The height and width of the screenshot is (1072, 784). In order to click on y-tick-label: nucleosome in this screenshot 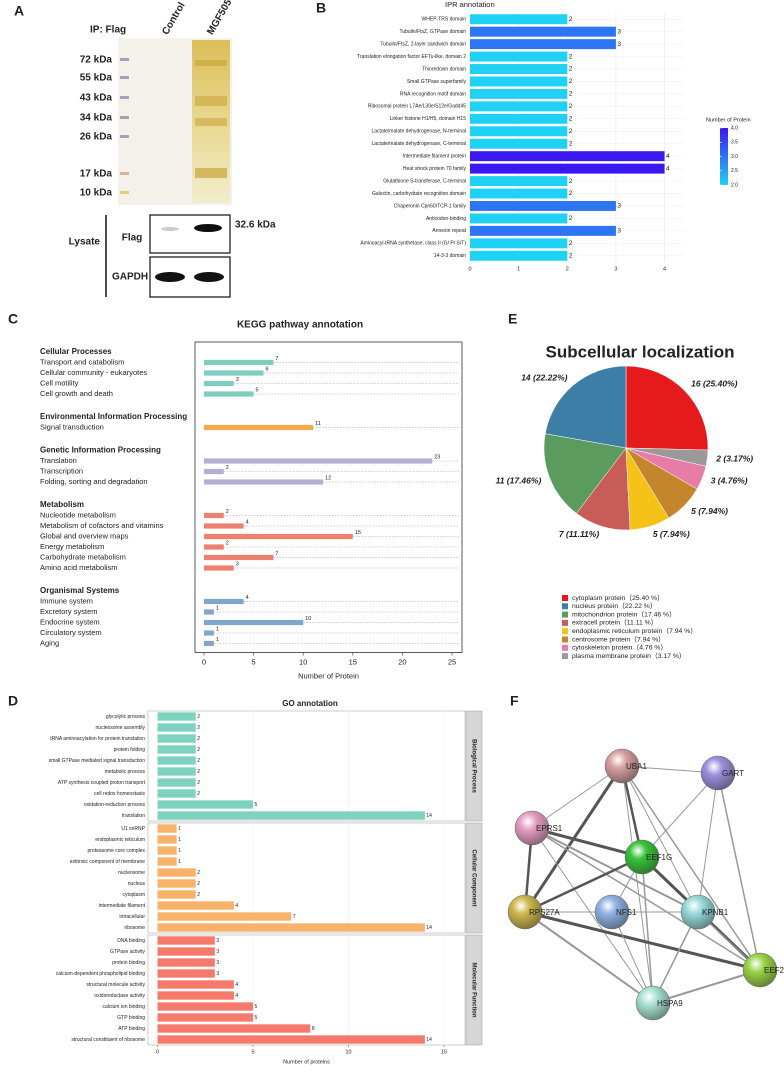, I will do `click(131, 873)`.